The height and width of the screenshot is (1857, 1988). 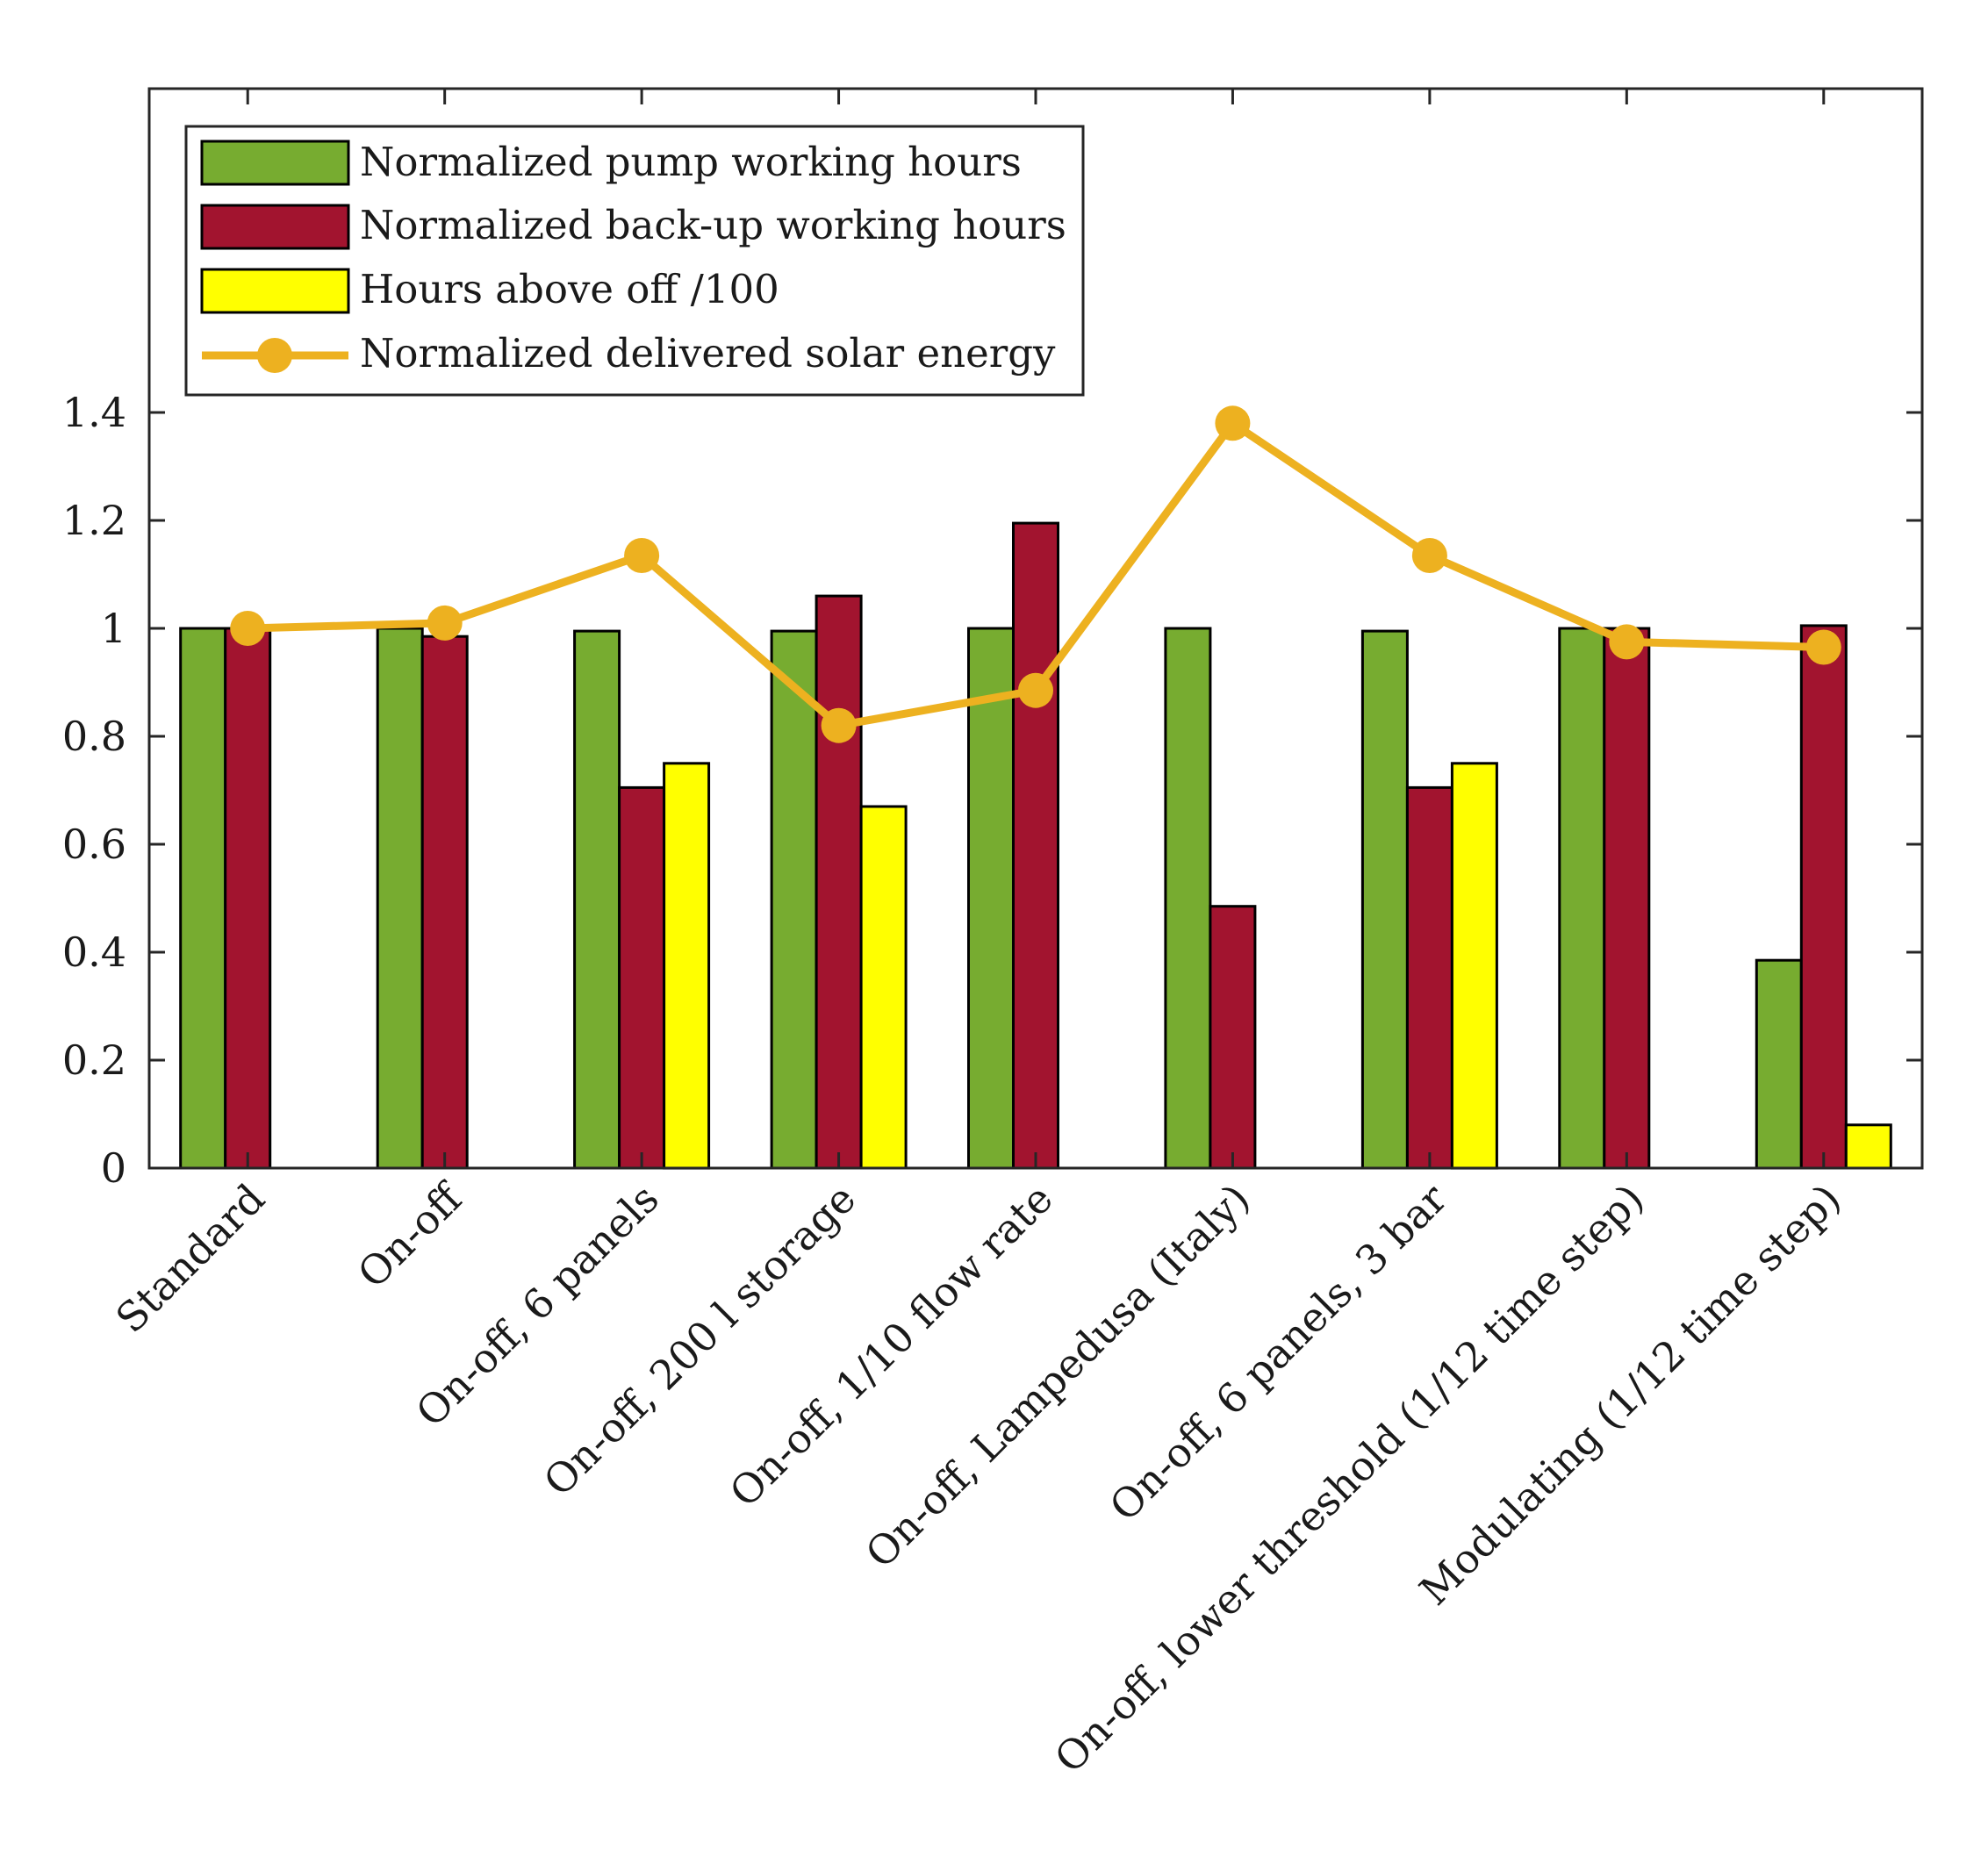 What do you see at coordinates (569, 289) in the screenshot?
I see `legend-label-hours-above: Hours above off /100` at bounding box center [569, 289].